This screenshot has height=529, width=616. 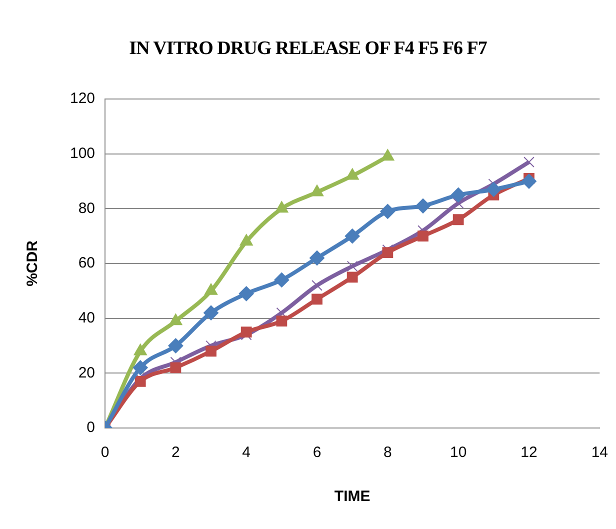 What do you see at coordinates (87, 317) in the screenshot?
I see `y-tick-label: 40` at bounding box center [87, 317].